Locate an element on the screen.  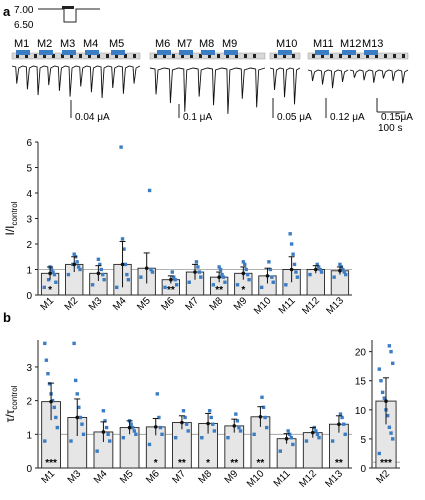
y-tick-label: 2 is located at coordinates (29, 245).